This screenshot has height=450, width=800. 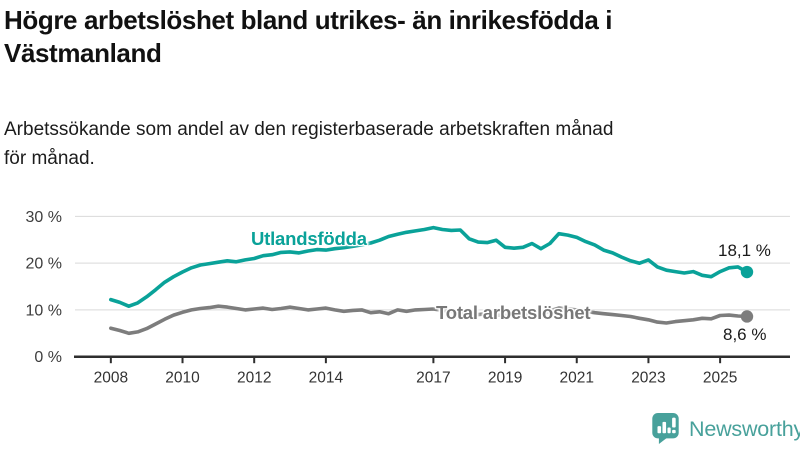 What do you see at coordinates (83, 53) in the screenshot?
I see `page-title-line-2: Västmanland` at bounding box center [83, 53].